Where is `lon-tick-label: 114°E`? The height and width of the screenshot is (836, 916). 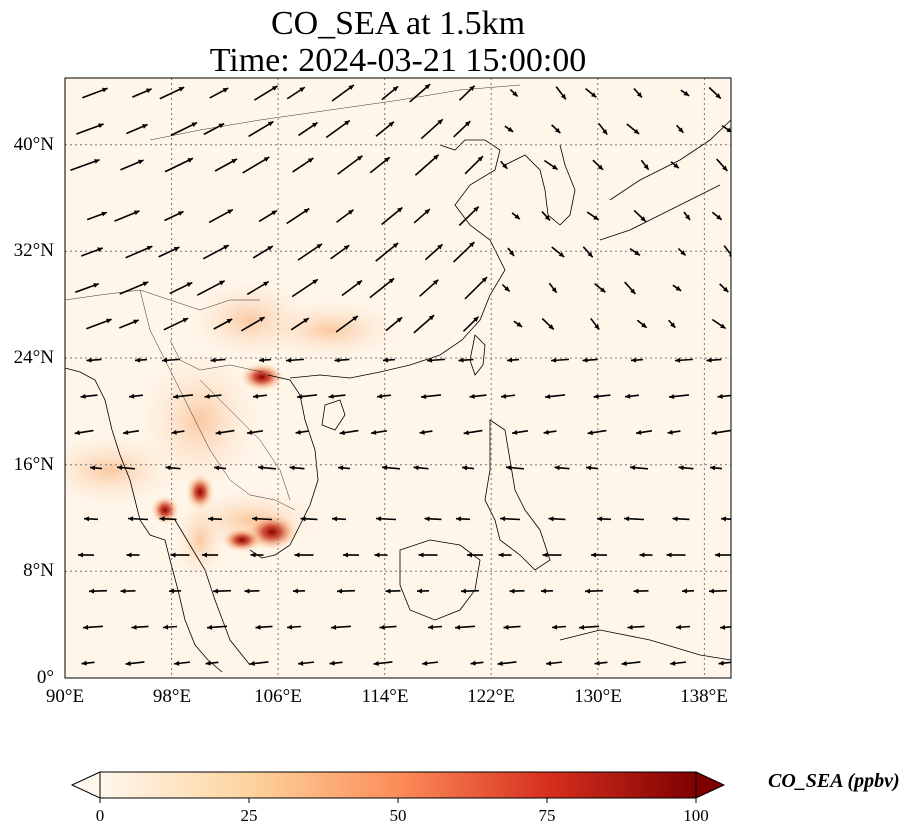
lon-tick-label: 114°E is located at coordinates (385, 696).